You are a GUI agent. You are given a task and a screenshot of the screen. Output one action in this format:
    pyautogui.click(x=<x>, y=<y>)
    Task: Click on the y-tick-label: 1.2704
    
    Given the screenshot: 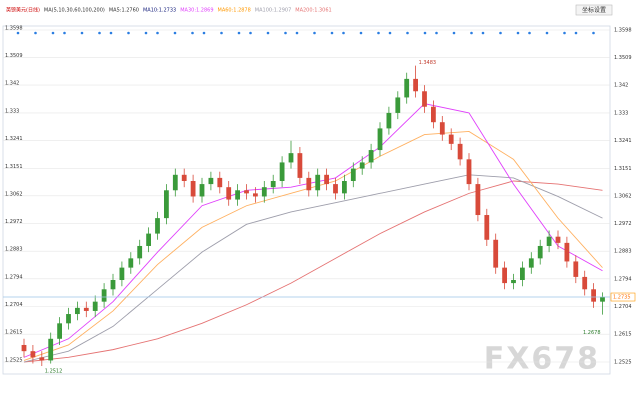 What is the action you would take?
    pyautogui.click(x=14, y=305)
    